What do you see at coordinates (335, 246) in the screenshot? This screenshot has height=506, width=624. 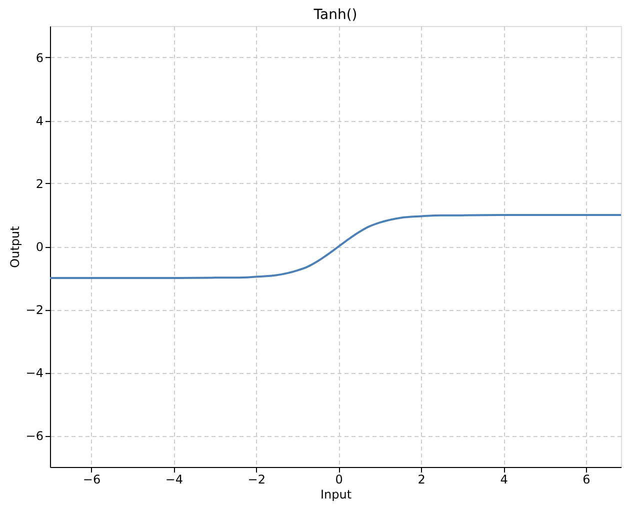 I see `line-series` at bounding box center [335, 246].